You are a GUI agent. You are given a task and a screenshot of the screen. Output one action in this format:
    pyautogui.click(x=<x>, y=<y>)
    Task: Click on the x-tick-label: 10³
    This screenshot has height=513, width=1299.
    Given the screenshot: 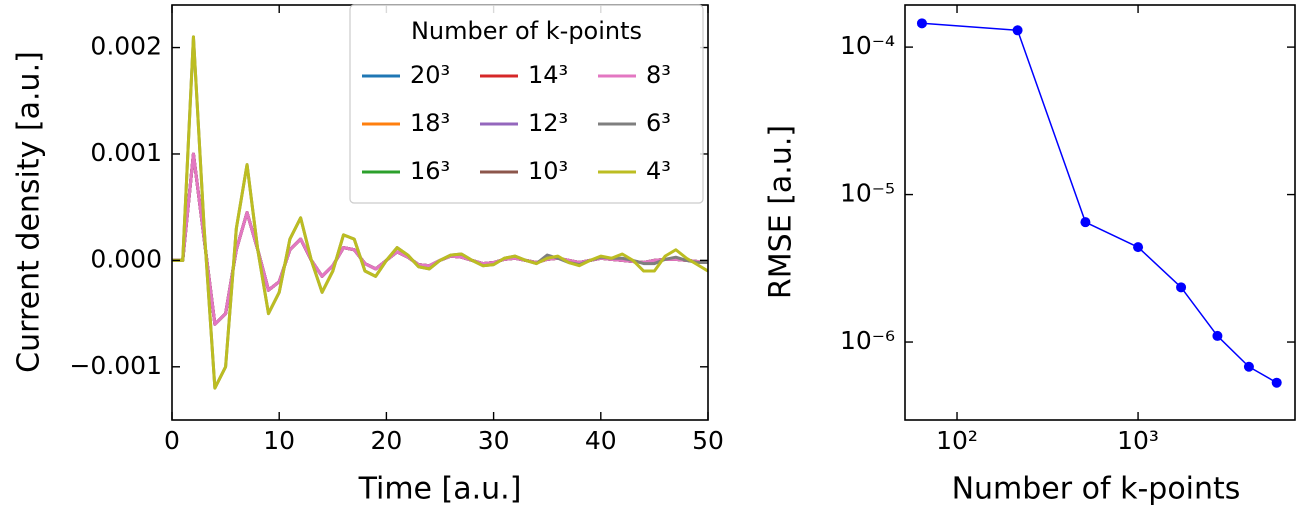 What is the action you would take?
    pyautogui.click(x=1138, y=440)
    